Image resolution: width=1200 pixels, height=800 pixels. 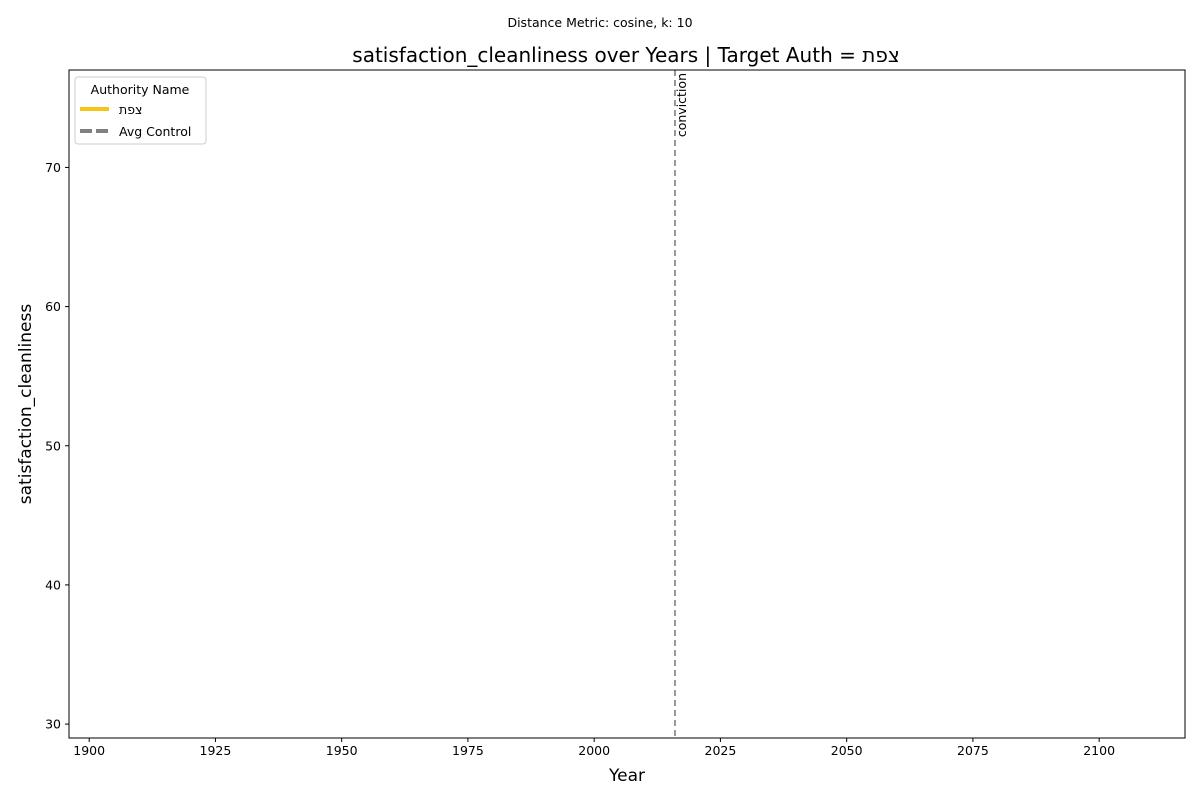 I want to click on legend-label-series-1: צפת, so click(x=130, y=109).